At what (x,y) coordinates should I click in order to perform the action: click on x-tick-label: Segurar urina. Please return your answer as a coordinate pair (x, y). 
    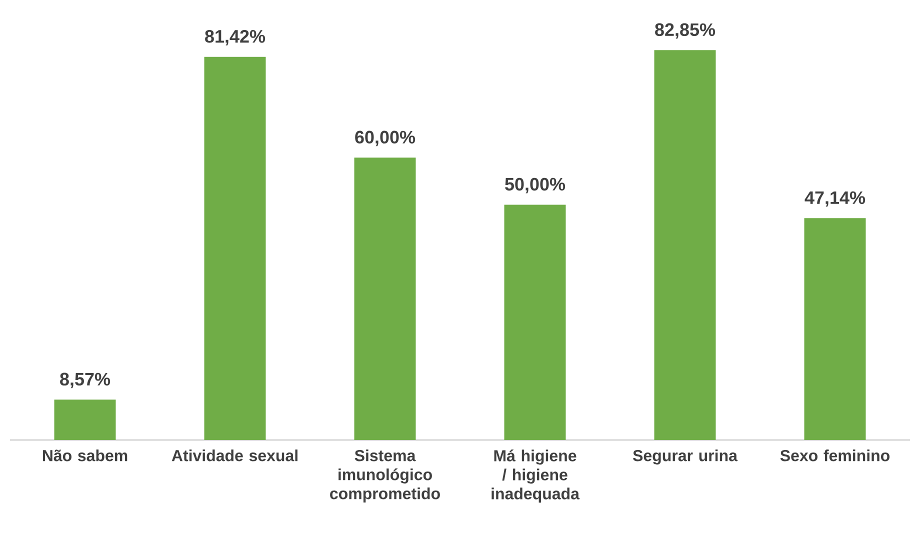
    Looking at the image, I should click on (685, 457).